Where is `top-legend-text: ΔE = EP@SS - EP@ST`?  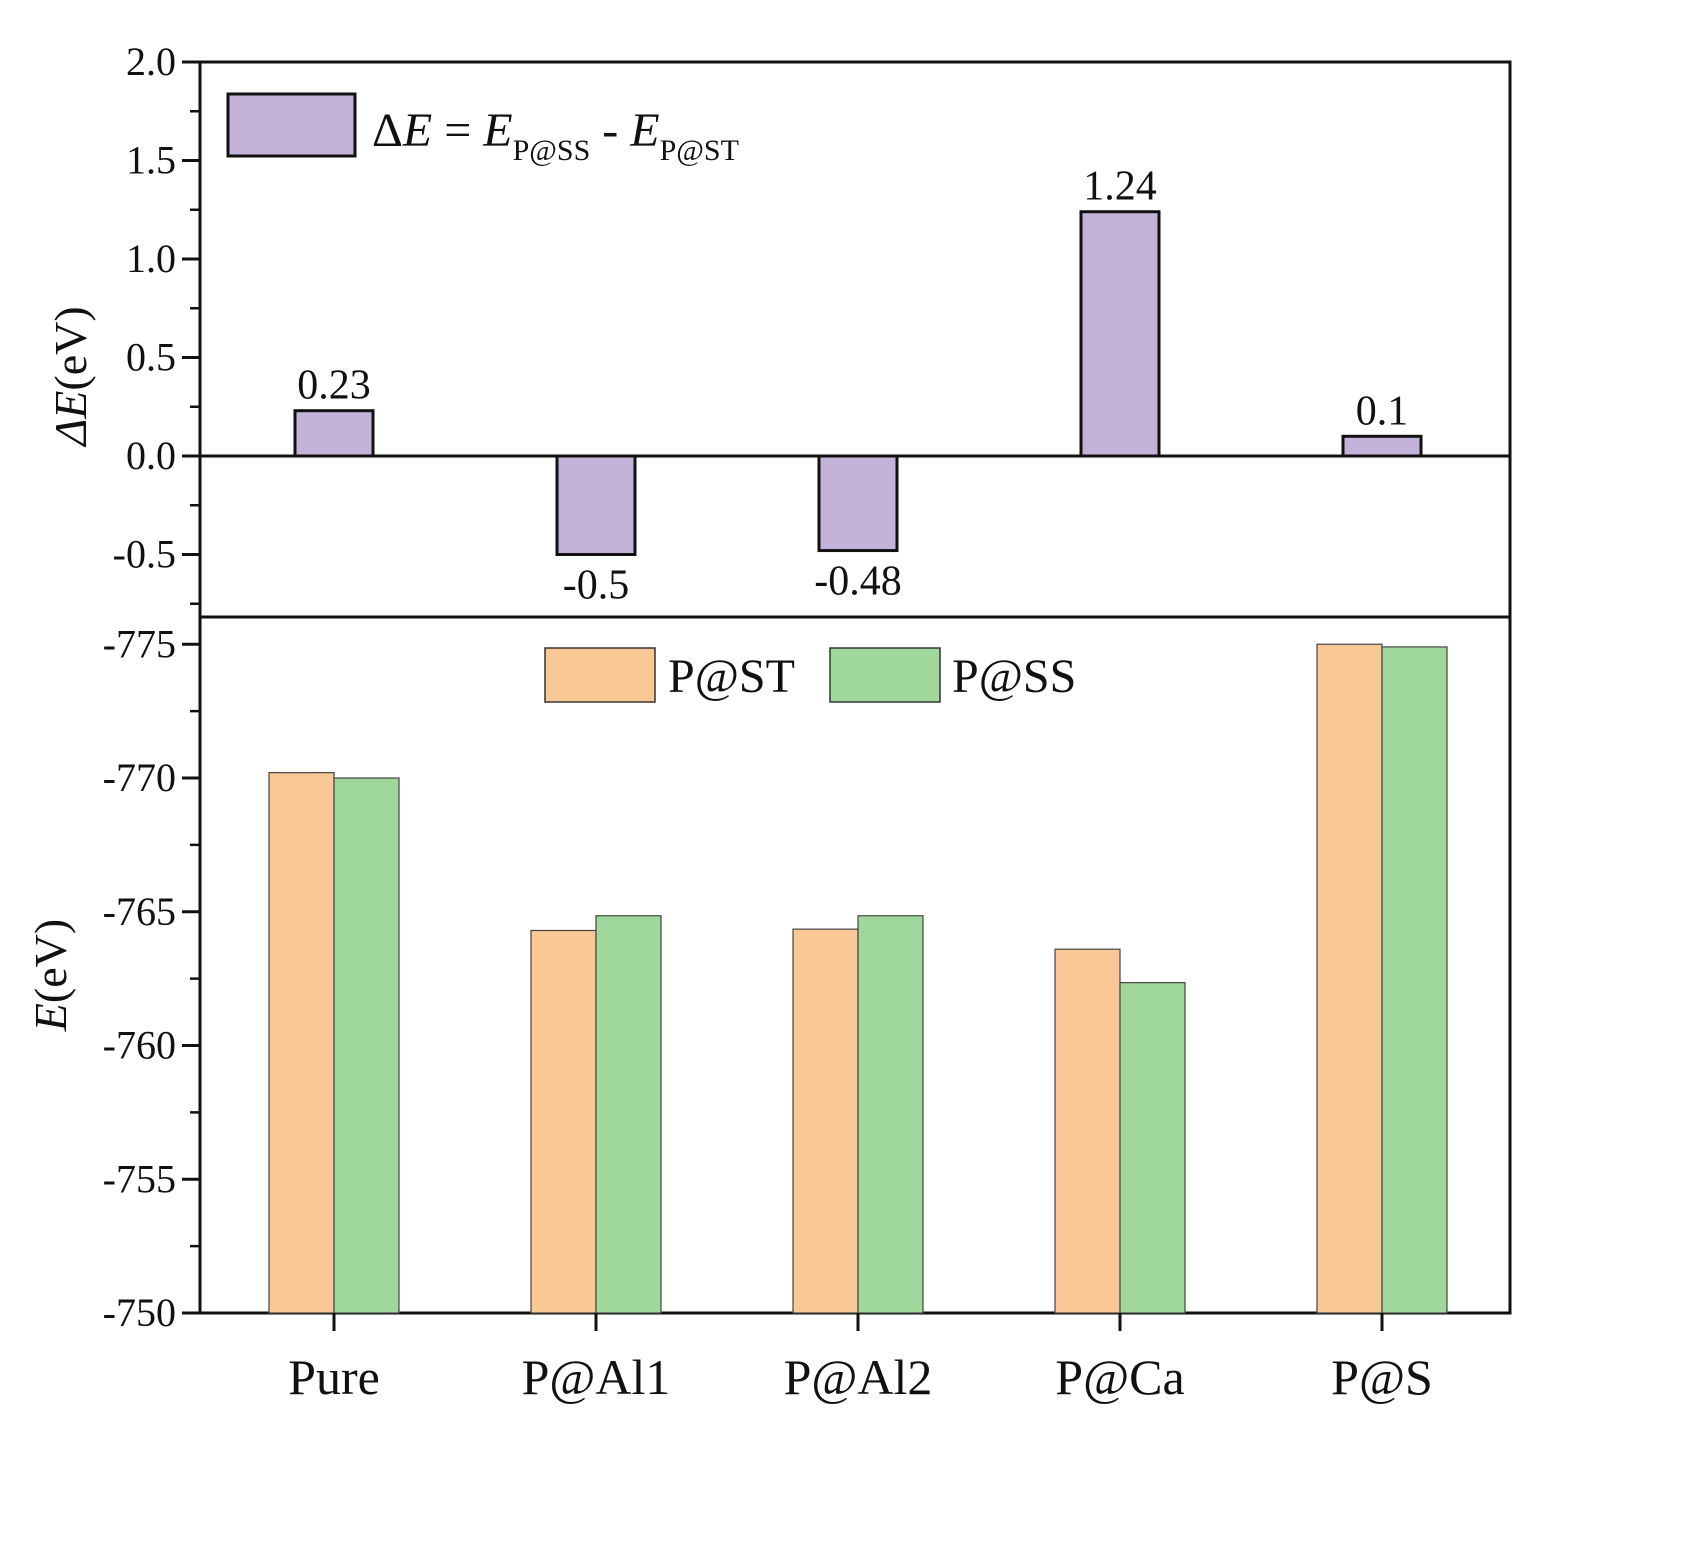 top-legend-text: ΔE = EP@SS - EP@ST is located at coordinates (555, 135).